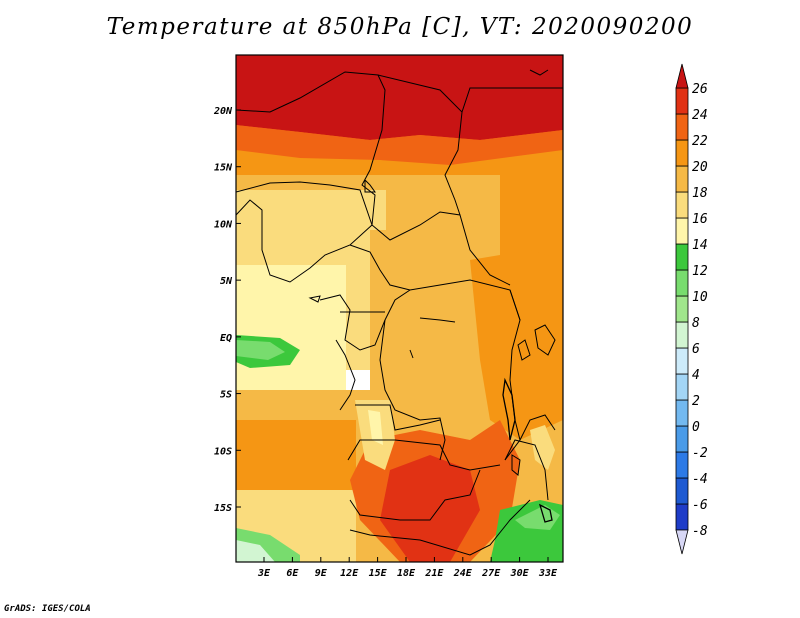 Image resolution: width=800 pixels, height=618 pixels. What do you see at coordinates (223, 508) in the screenshot?
I see `y-tick-label: 15S` at bounding box center [223, 508].